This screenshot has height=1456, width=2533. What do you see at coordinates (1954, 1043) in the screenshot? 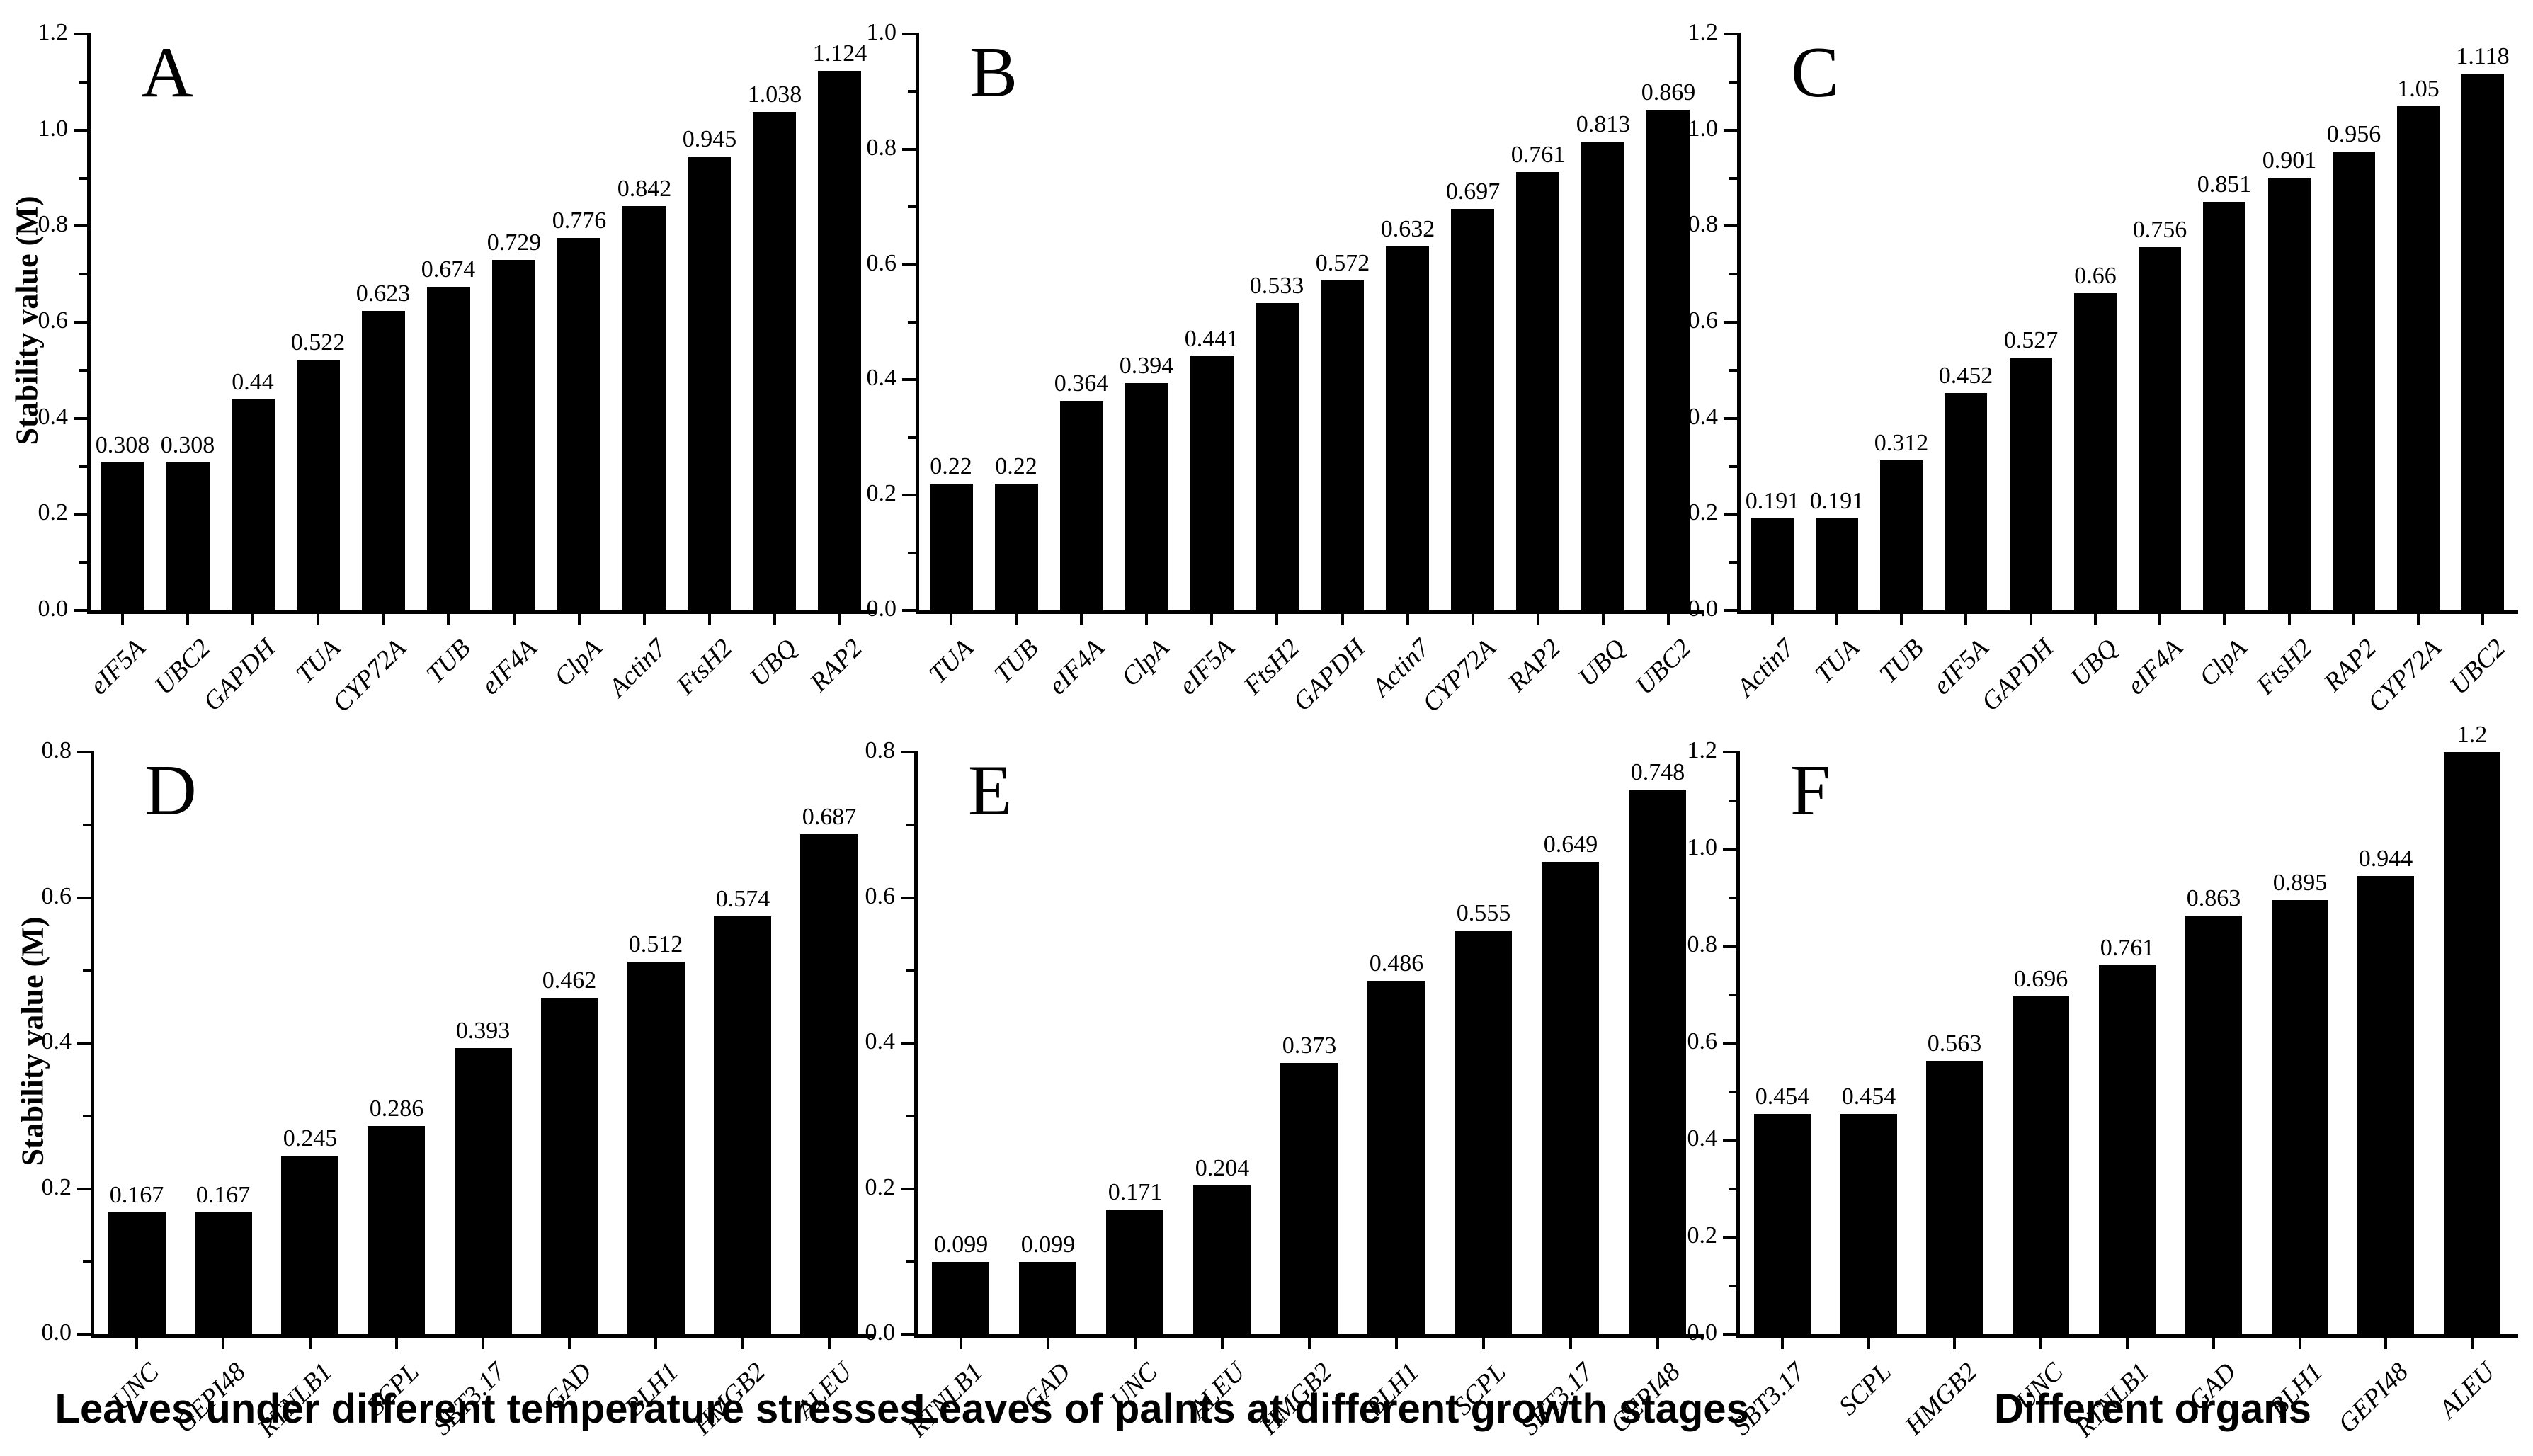
I see `bar-value-label: 0.563` at bounding box center [1954, 1043].